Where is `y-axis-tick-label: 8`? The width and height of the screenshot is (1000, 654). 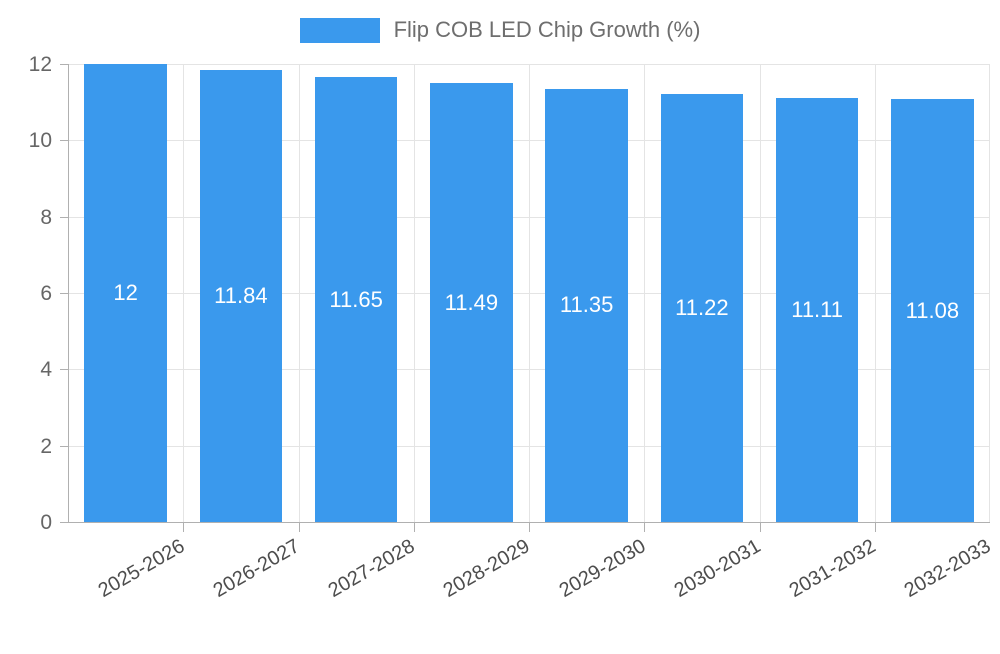 y-axis-tick-label: 8 is located at coordinates (46, 217).